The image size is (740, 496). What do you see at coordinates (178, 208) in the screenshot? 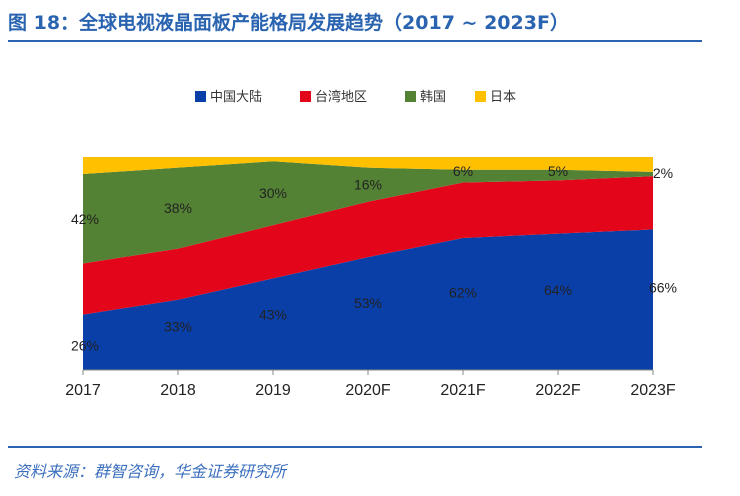
I see `data-label: 38%` at bounding box center [178, 208].